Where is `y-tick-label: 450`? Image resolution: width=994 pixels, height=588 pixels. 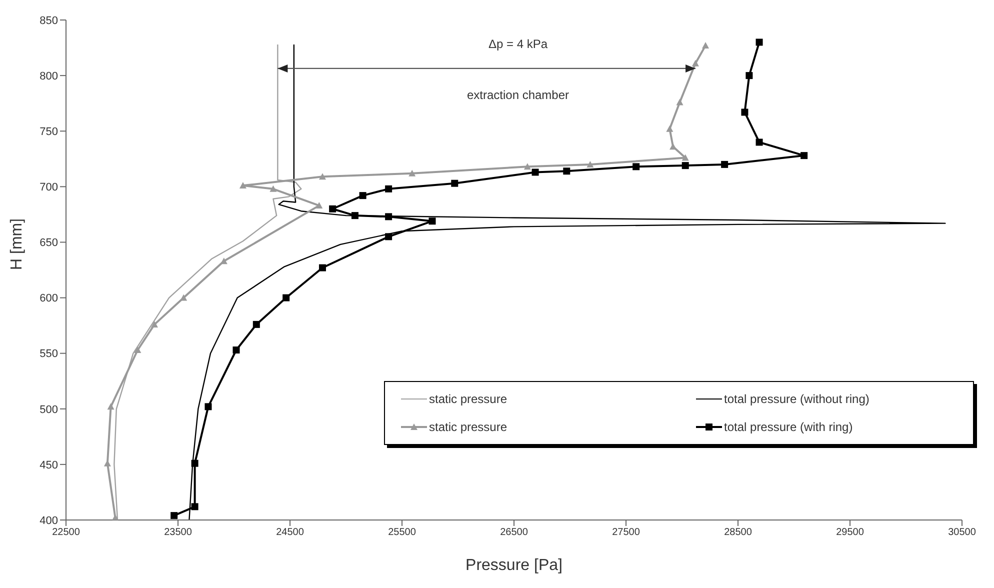 y-tick-label: 450 is located at coordinates (49, 465).